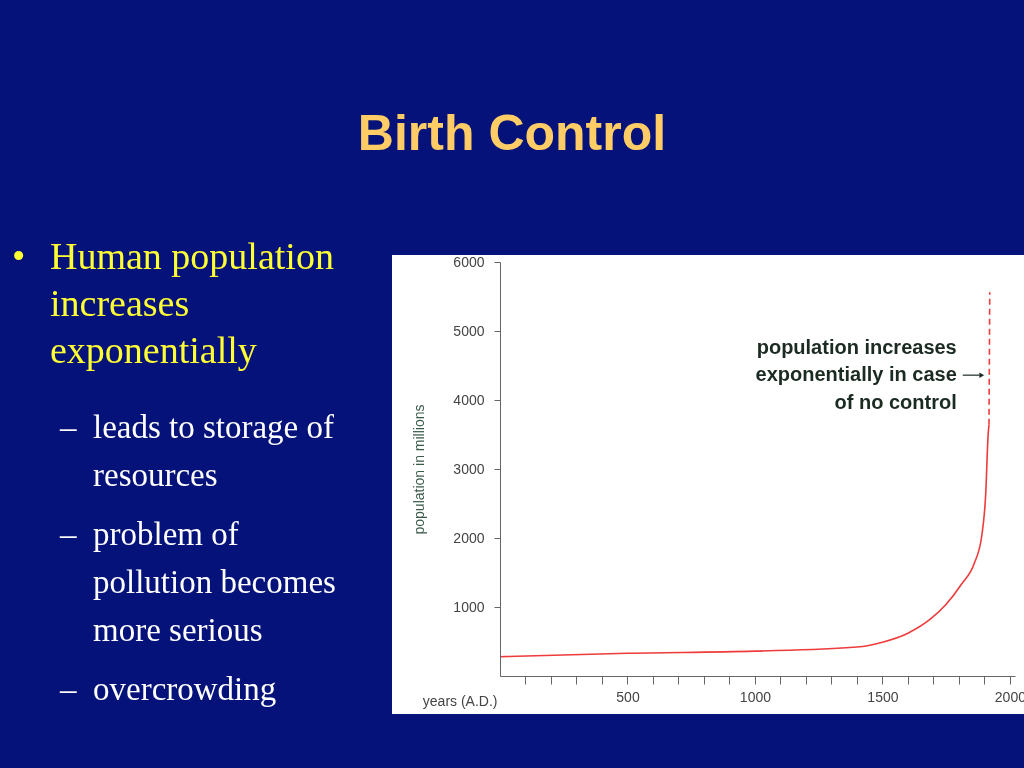 This screenshot has height=768, width=1024. I want to click on y-tick-label: 1000, so click(469, 606).